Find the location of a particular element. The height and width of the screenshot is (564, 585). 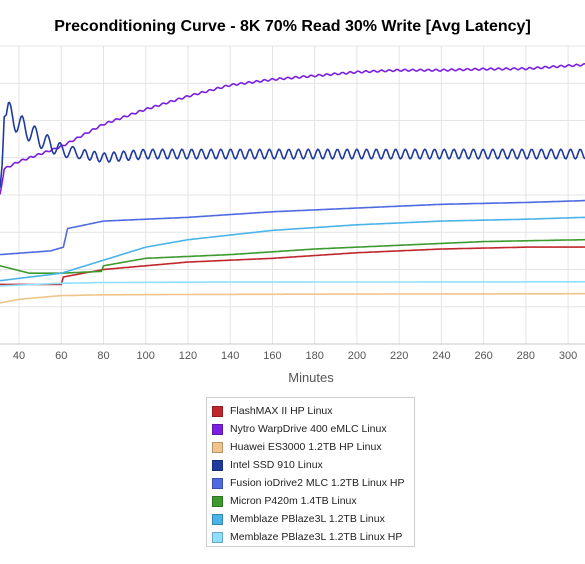

x-tick-label: 180 is located at coordinates (314, 356).